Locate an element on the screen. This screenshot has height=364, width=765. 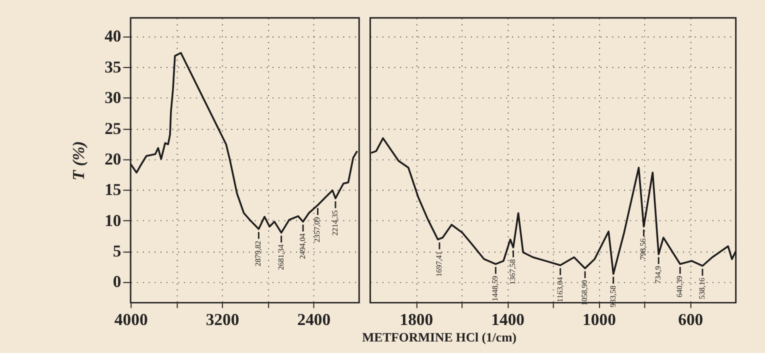
y-tick-label: 5 is located at coordinates (117, 251).